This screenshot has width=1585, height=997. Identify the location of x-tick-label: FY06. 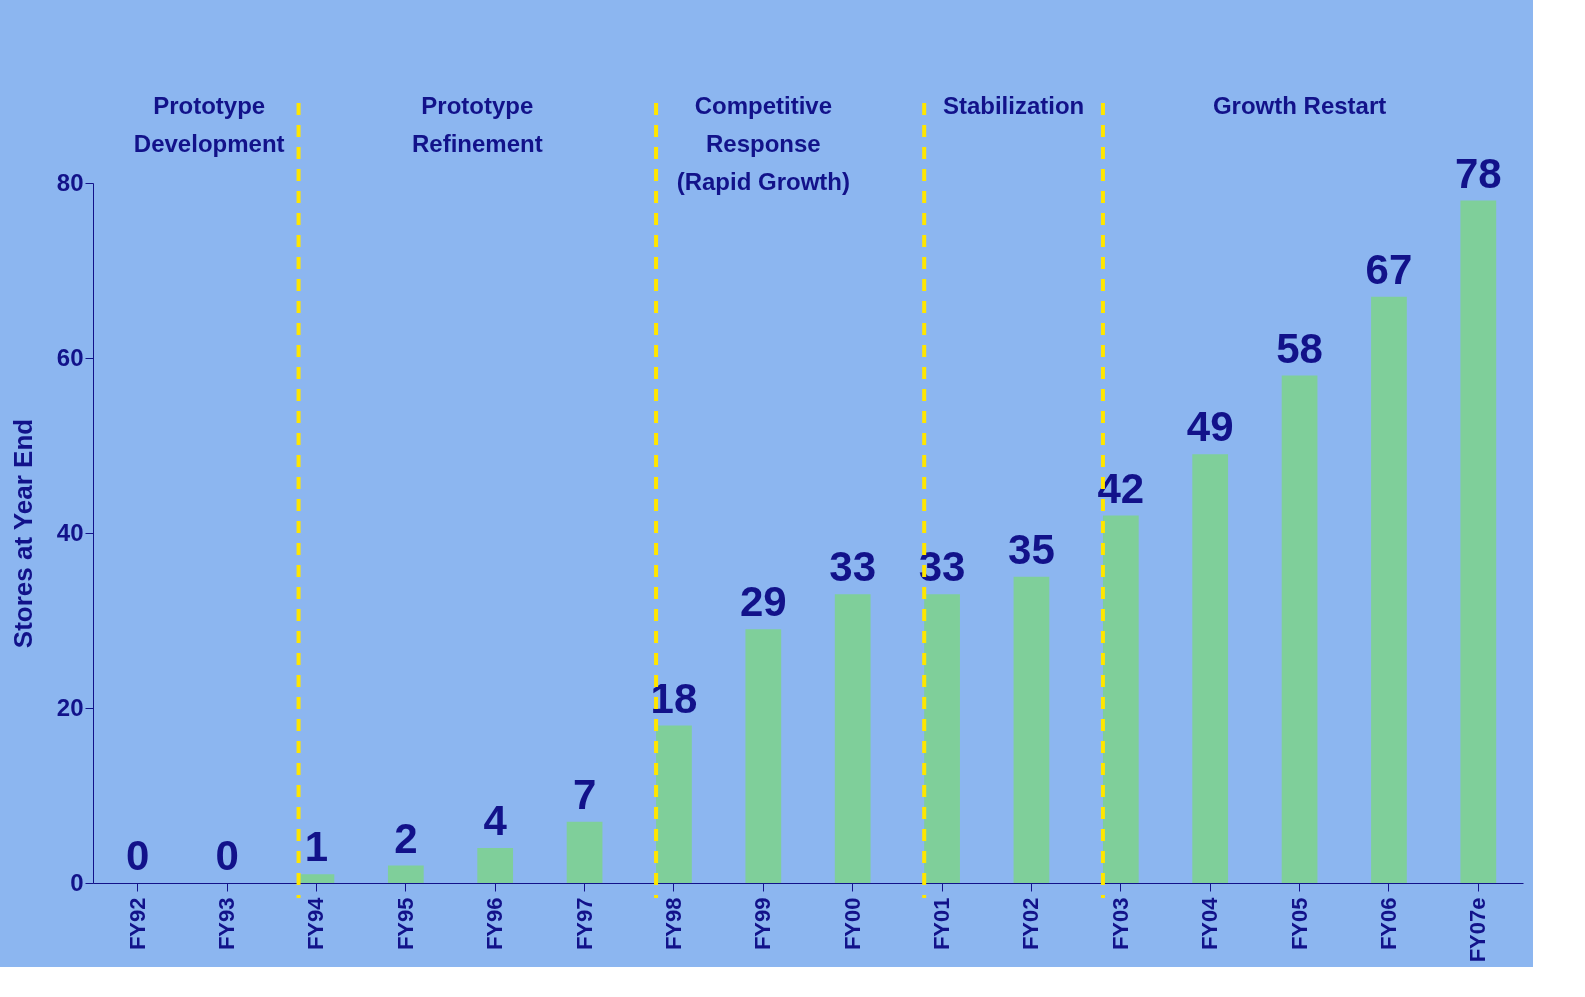
(1388, 924).